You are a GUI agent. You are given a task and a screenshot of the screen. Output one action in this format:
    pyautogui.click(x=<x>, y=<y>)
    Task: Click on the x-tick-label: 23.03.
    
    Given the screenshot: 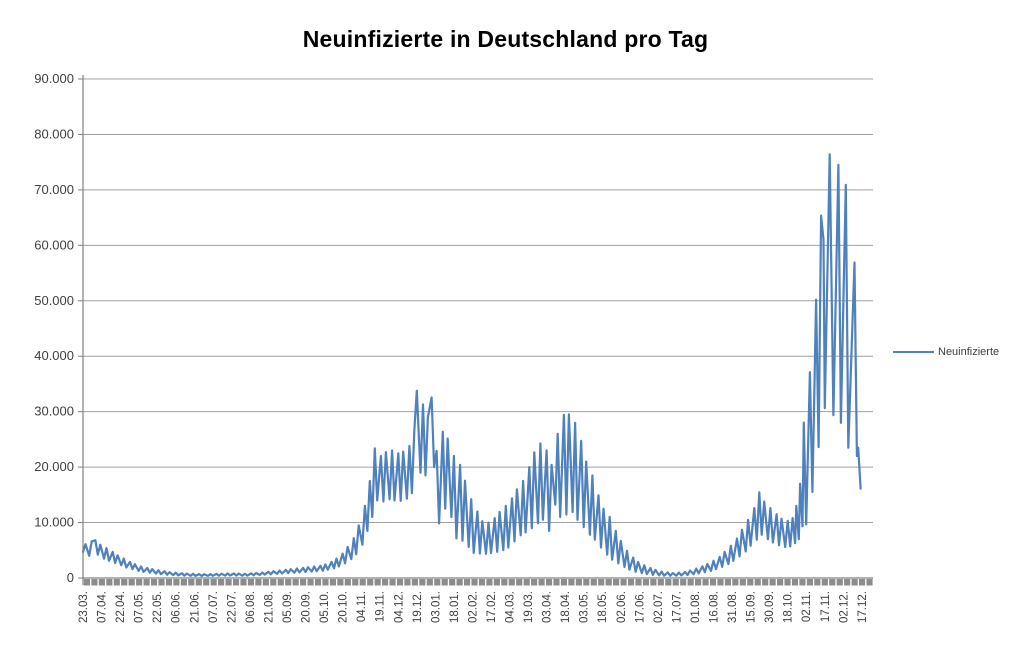 What is the action you would take?
    pyautogui.click(x=84, y=607)
    